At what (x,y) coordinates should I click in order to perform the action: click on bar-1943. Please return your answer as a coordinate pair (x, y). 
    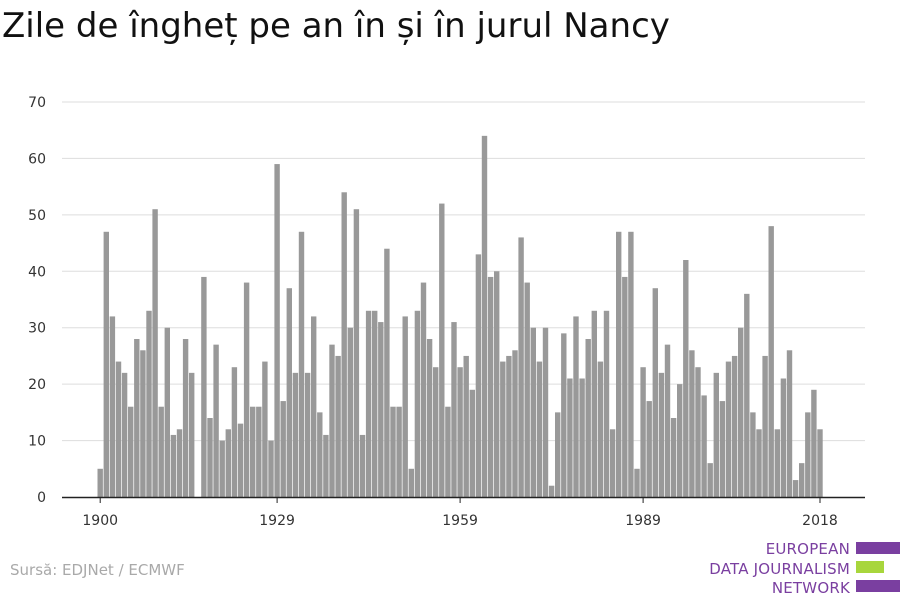
    Looking at the image, I should click on (362, 465).